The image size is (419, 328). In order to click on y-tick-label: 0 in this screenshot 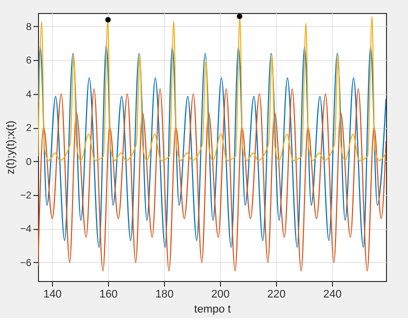, I will do `click(29, 162)`.